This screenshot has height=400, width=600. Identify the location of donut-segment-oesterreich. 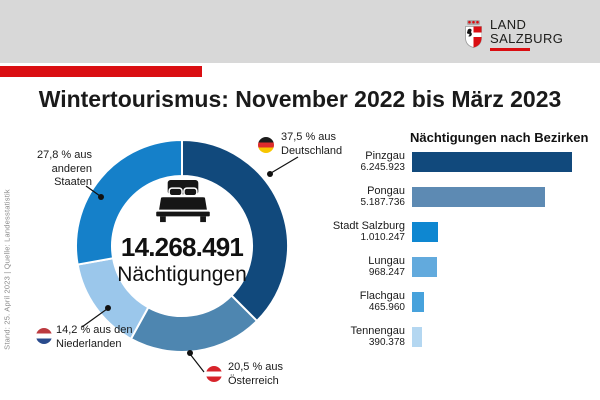
(194, 323).